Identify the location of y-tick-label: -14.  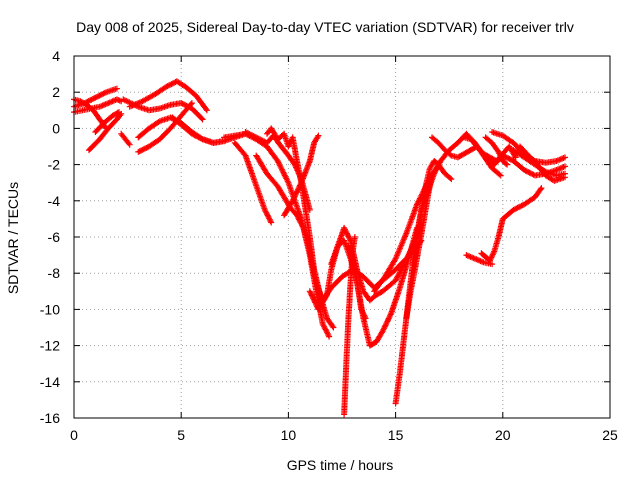
(50, 382).